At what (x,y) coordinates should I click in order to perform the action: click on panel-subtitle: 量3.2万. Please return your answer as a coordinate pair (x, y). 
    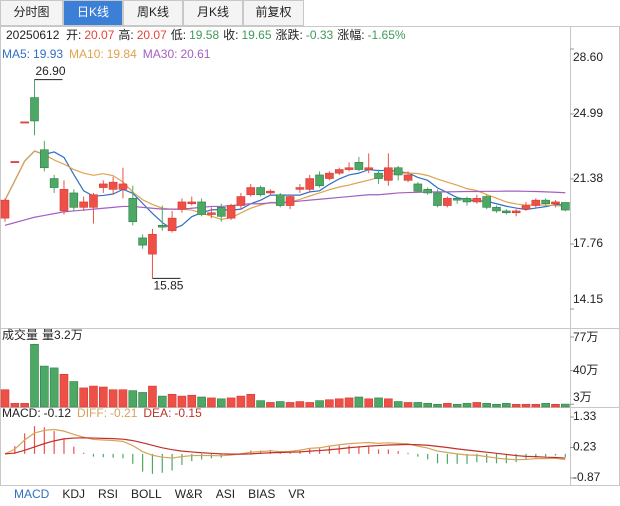
    Looking at the image, I should click on (62, 335).